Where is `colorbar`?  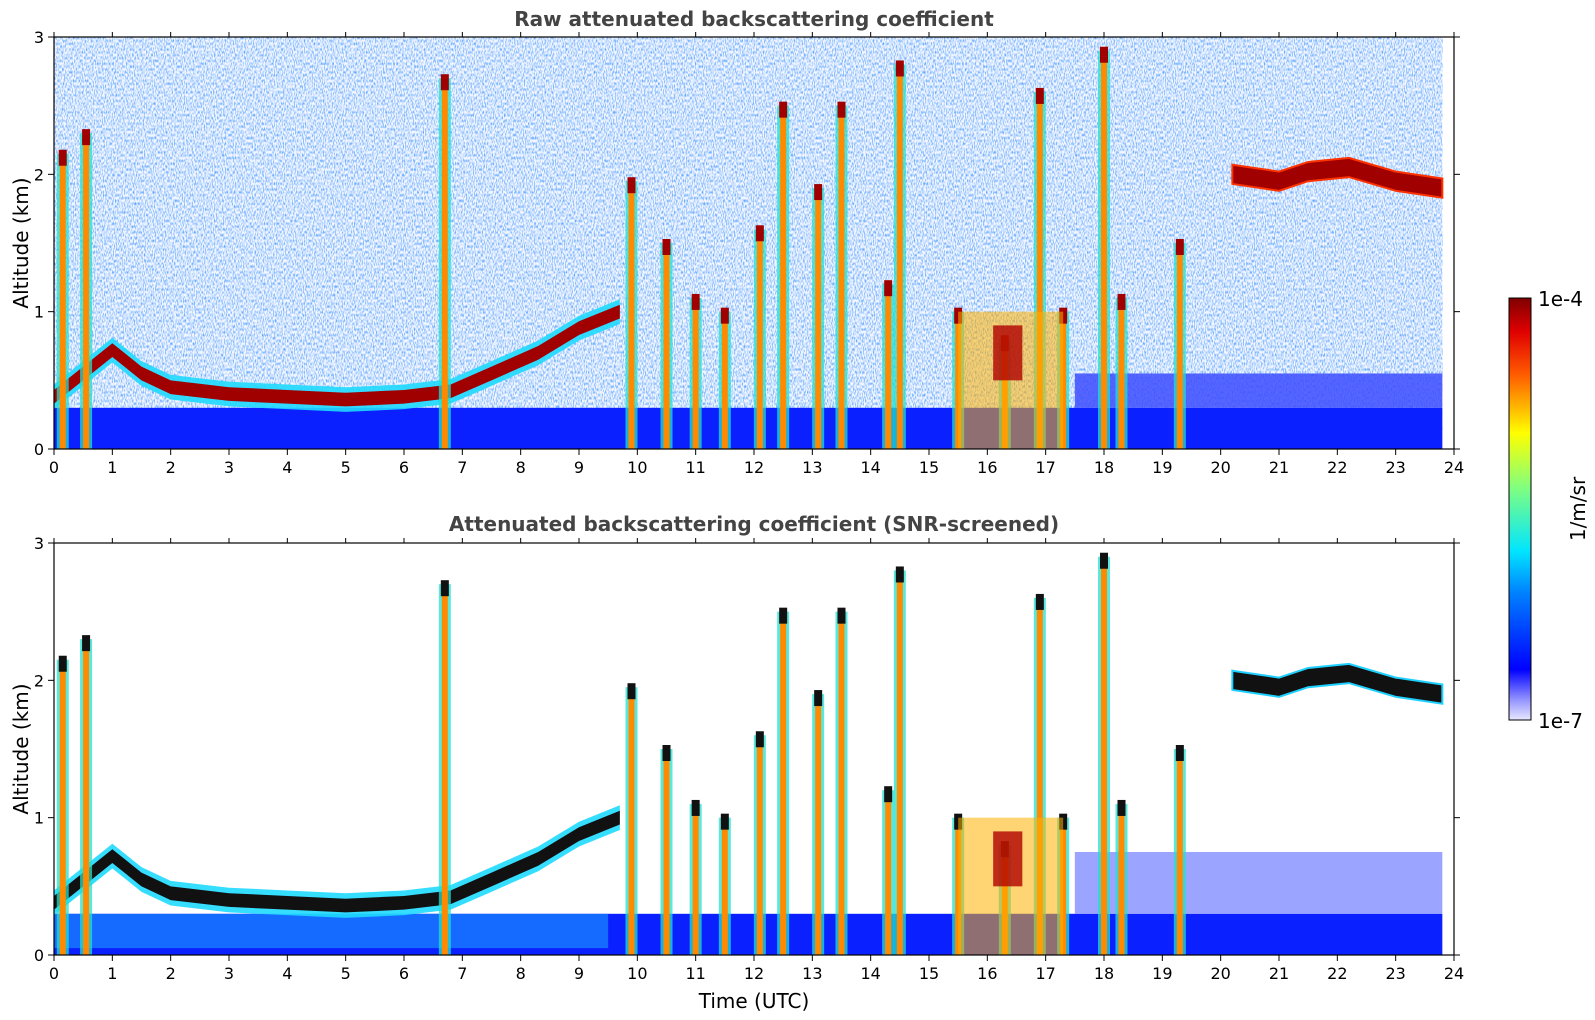 colorbar is located at coordinates (1520, 509).